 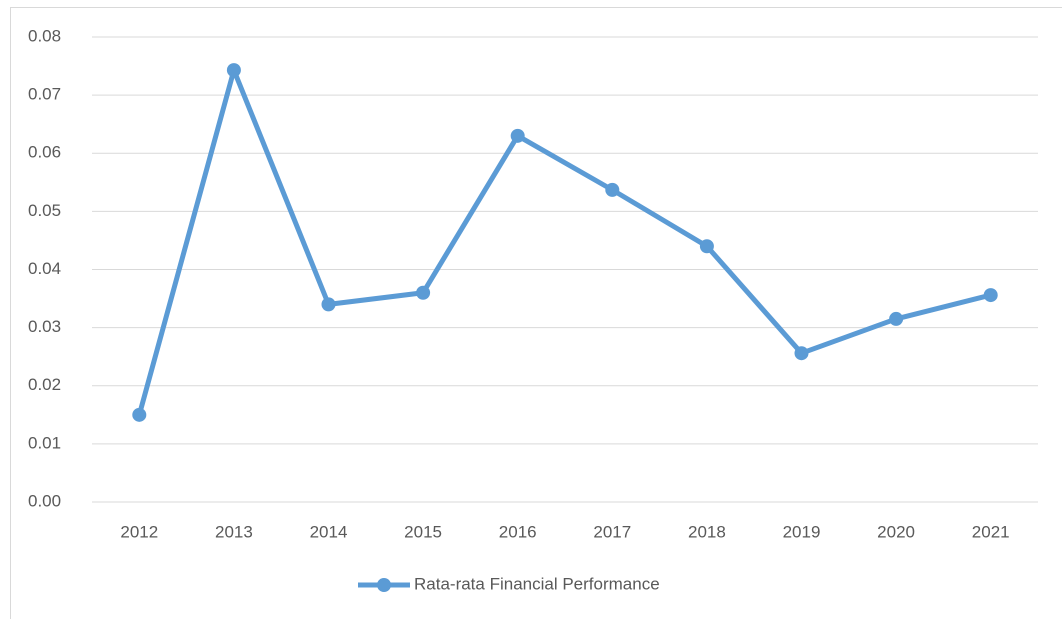 What do you see at coordinates (44, 384) in the screenshot?
I see `y-tick-label: 0.02` at bounding box center [44, 384].